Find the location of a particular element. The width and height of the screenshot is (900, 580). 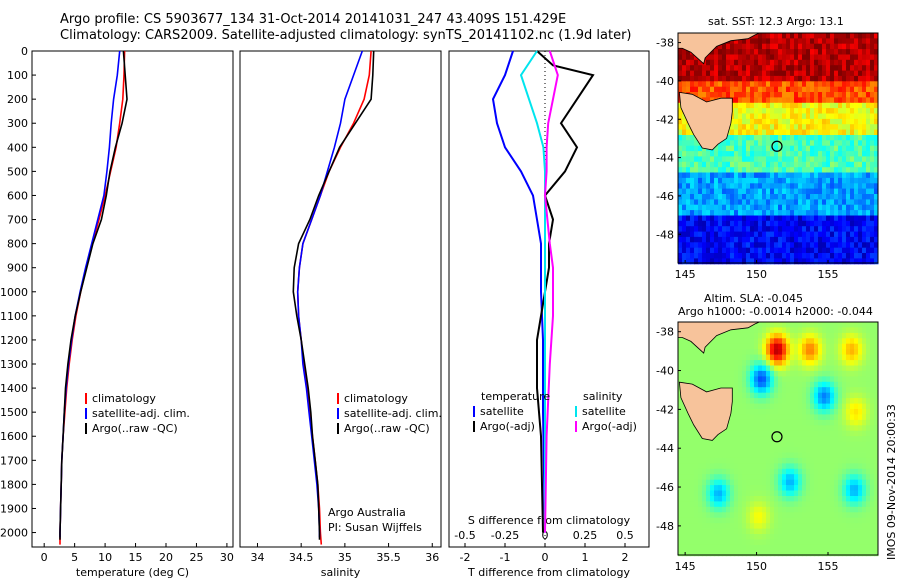

sla_map-grid is located at coordinates (778, 439).